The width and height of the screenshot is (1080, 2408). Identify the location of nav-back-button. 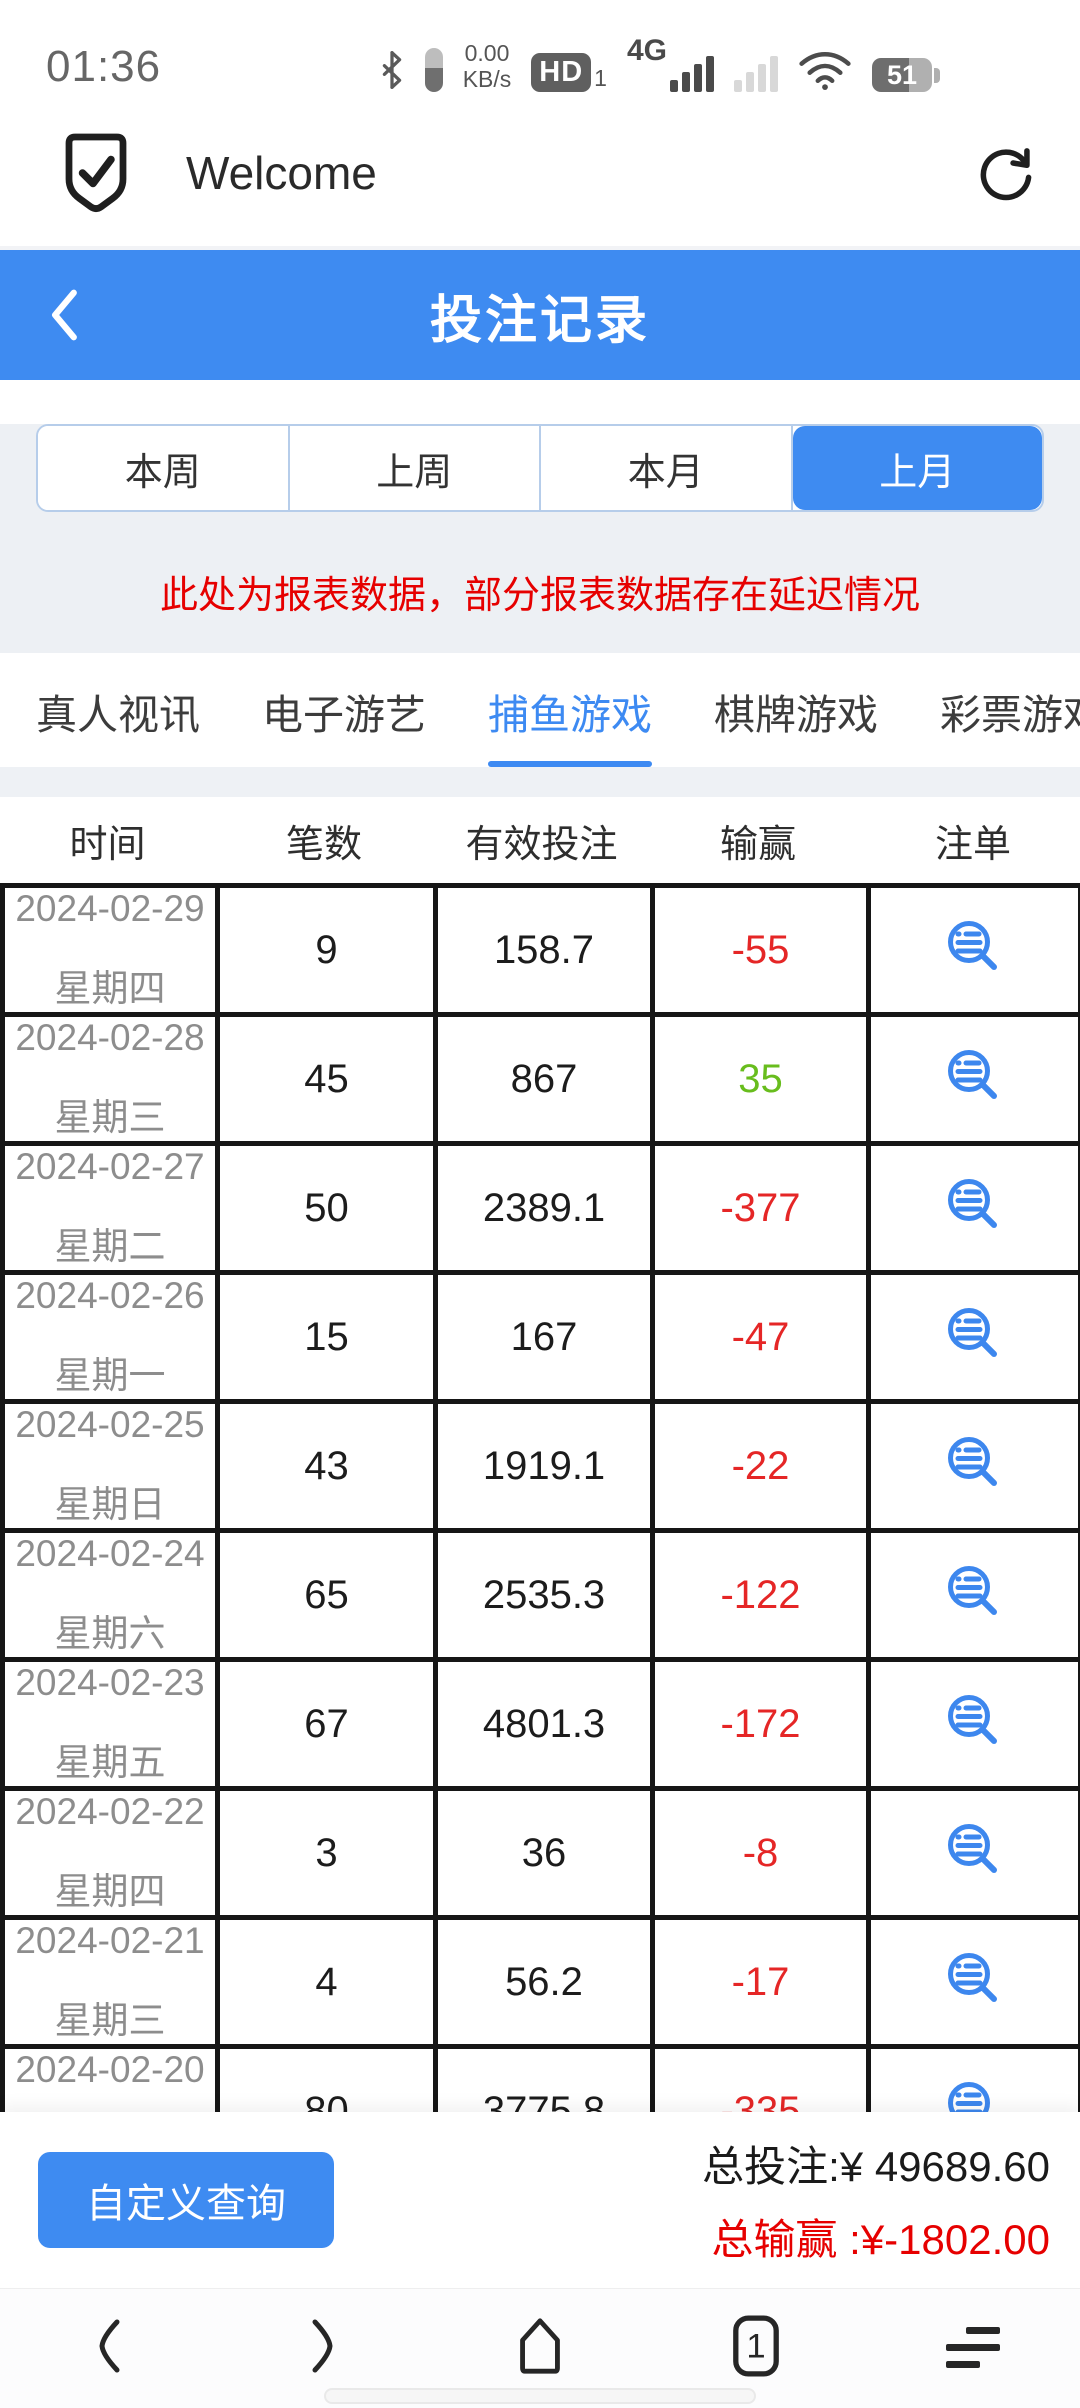
(108, 2349).